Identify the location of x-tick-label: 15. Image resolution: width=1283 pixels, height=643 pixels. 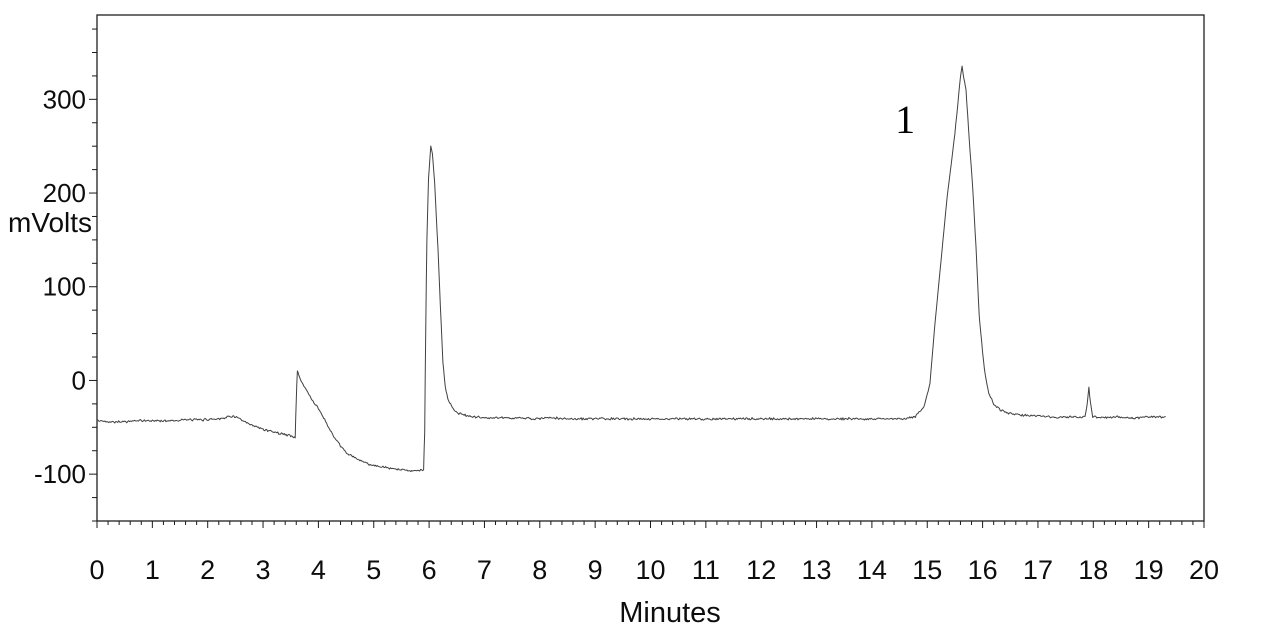
(927, 570).